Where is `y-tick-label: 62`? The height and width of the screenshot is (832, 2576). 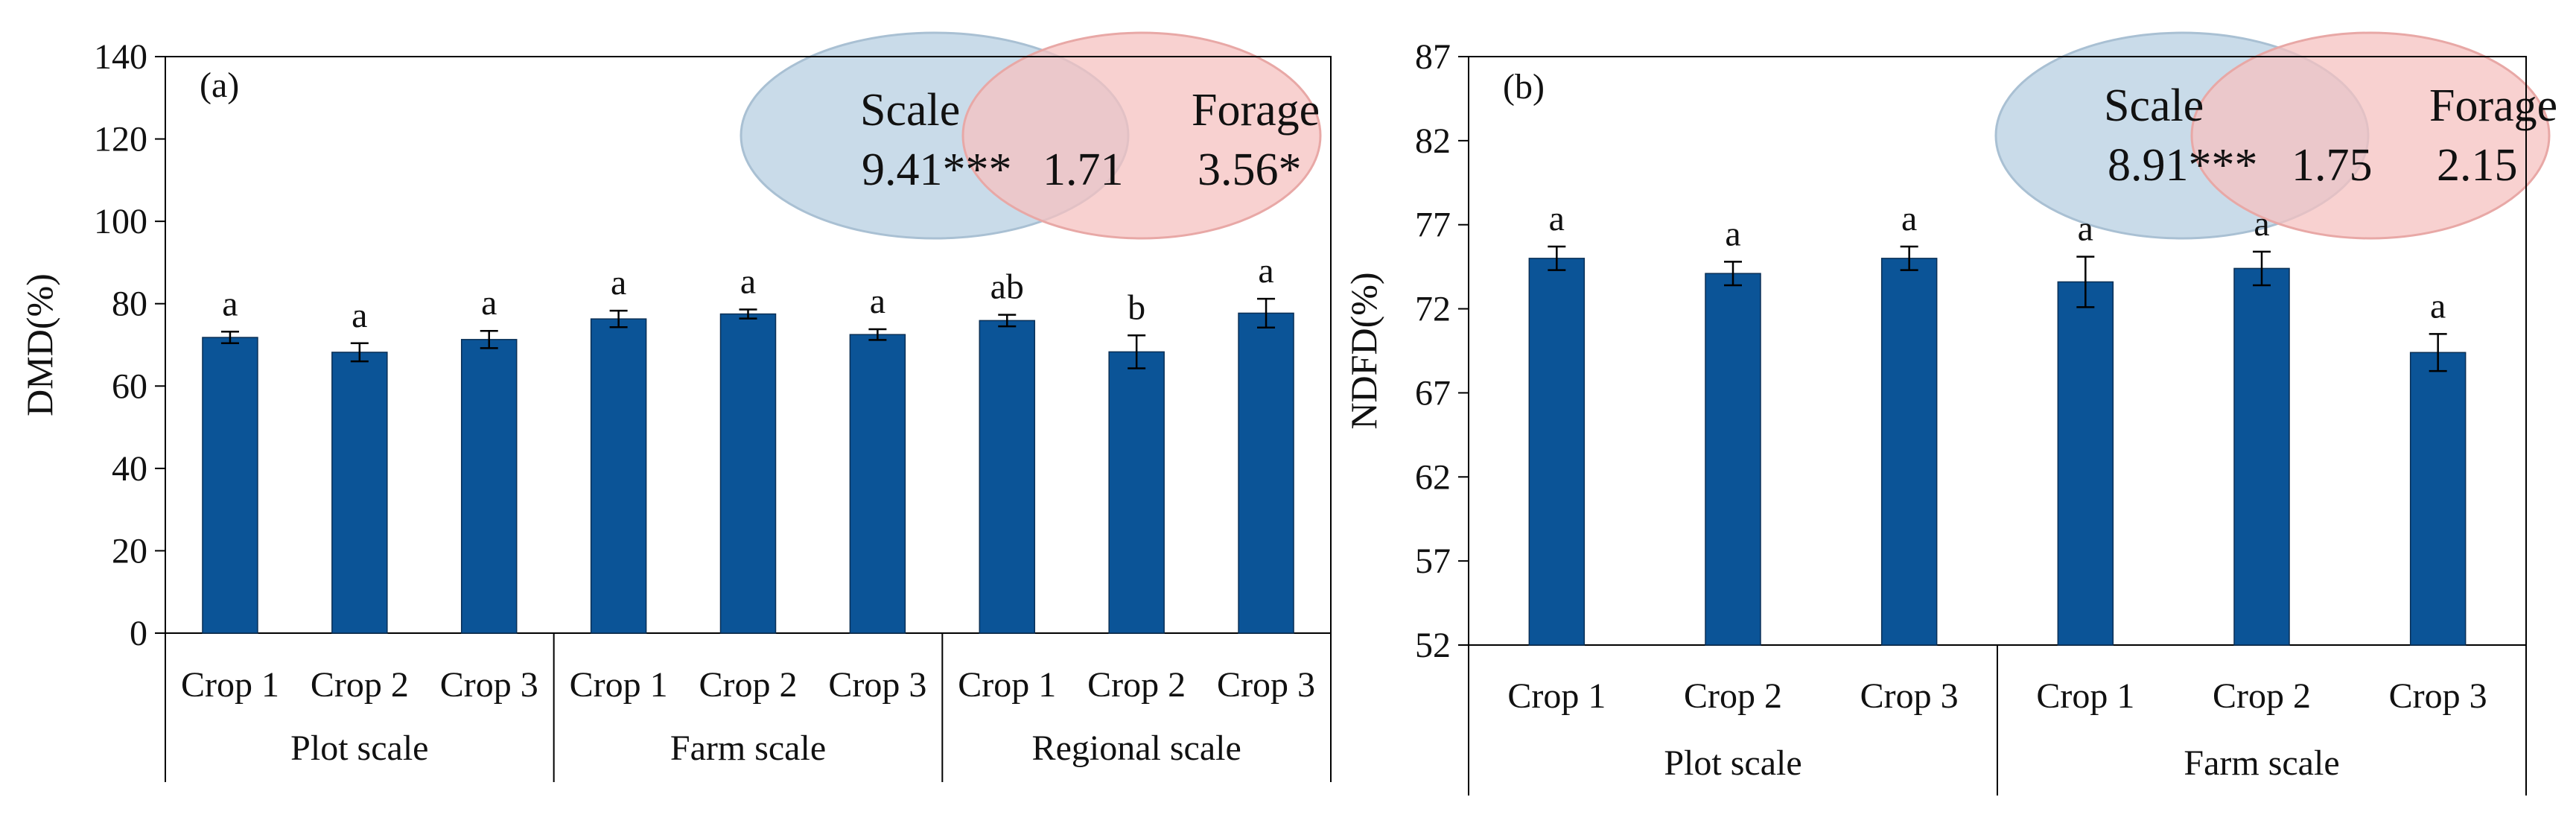
y-tick-label: 62 is located at coordinates (1433, 477).